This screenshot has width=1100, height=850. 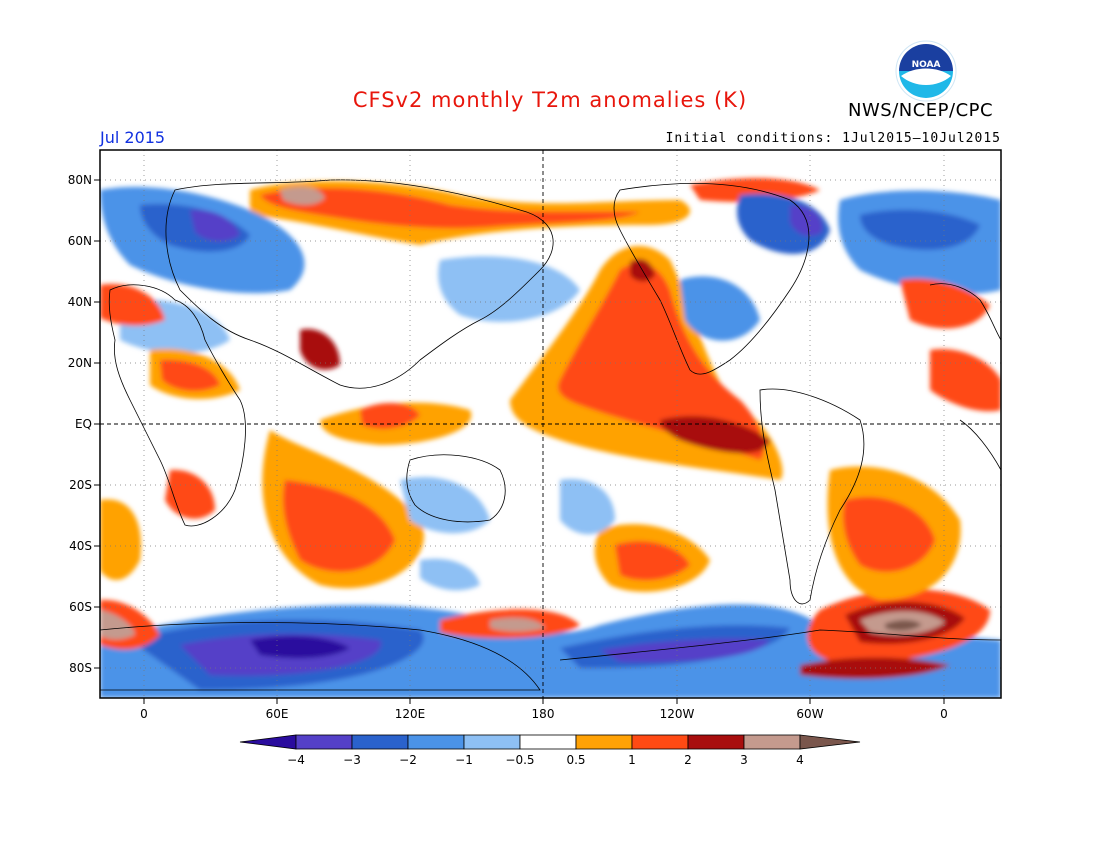 I want to click on lat-label: EQ, so click(x=83, y=424).